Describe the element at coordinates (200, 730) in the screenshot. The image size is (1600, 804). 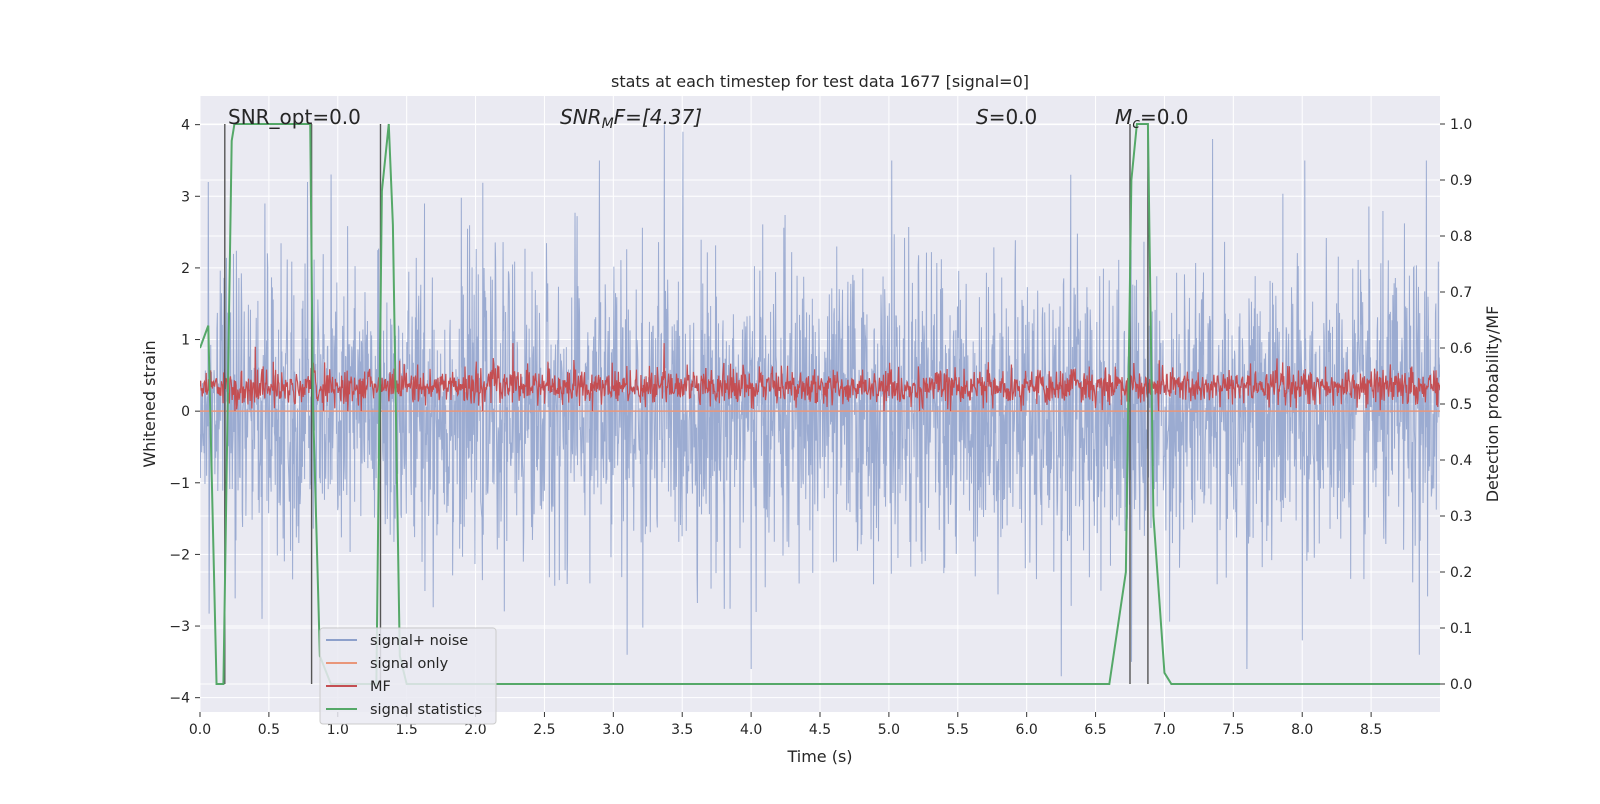
I see `x-tick-label: 0.0` at that location.